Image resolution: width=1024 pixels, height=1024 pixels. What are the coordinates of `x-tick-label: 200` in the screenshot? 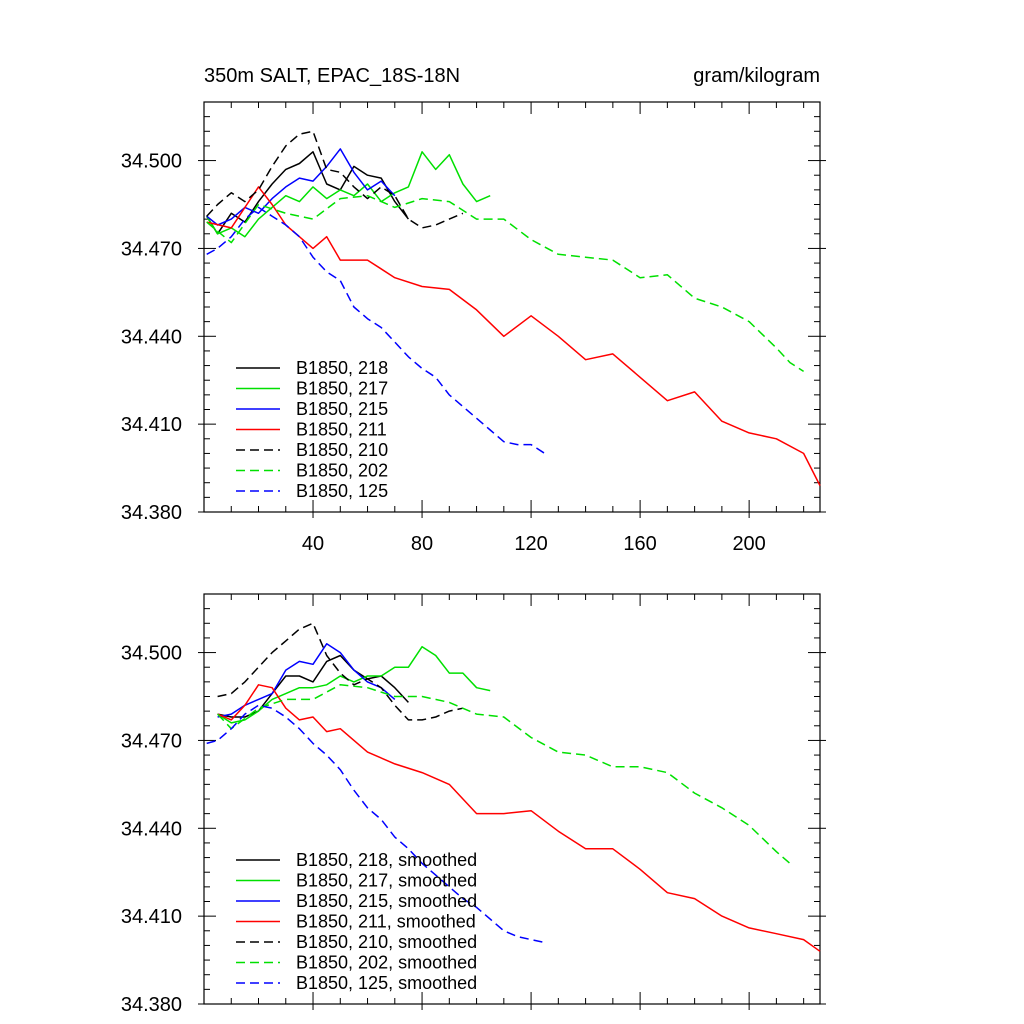 It's located at (748, 544).